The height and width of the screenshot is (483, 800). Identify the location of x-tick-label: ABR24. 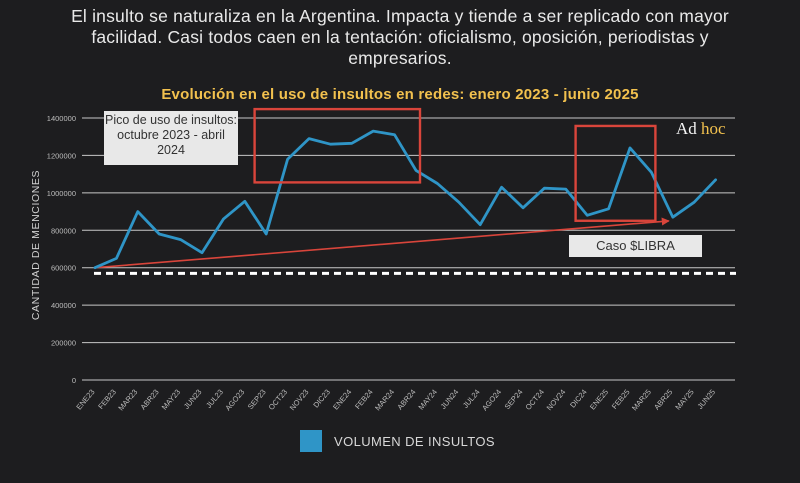
(406, 400).